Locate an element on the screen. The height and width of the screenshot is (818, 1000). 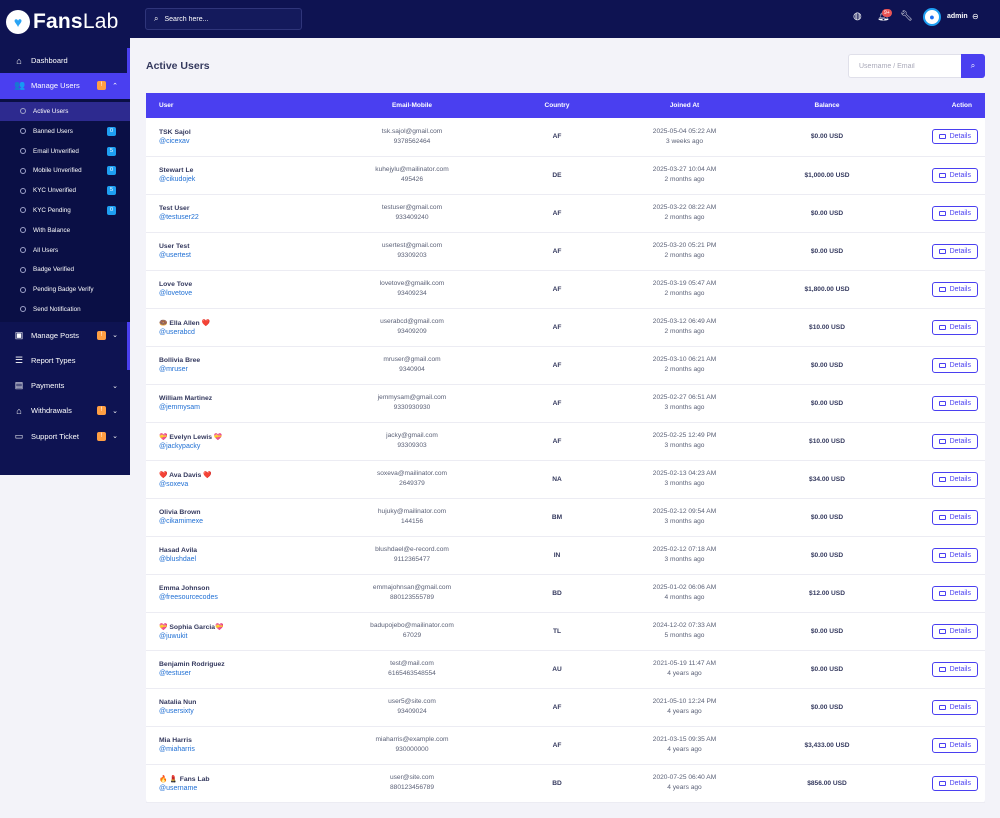
user-email: mruser@gmail.com is located at coordinates (412, 359).